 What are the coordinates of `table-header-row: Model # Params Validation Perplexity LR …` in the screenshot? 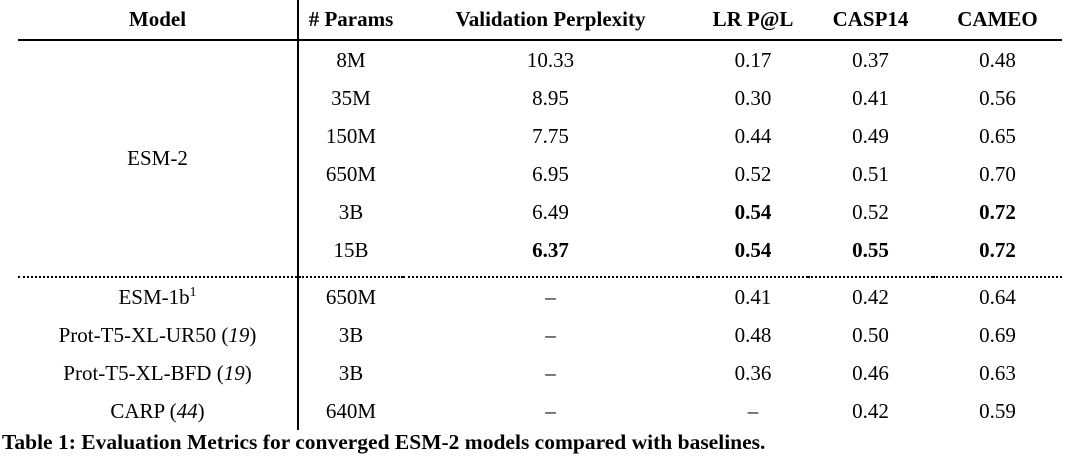 It's located at (540, 20).